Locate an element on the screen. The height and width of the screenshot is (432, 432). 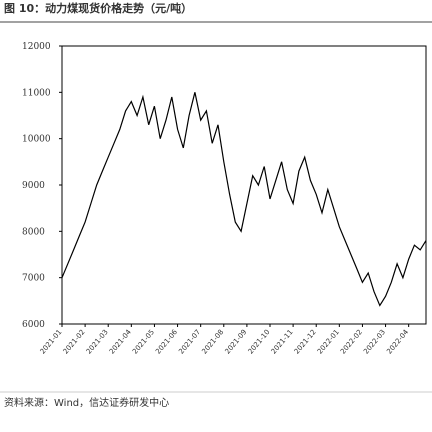
x-tick-label: 2021-07 is located at coordinates (189, 342).